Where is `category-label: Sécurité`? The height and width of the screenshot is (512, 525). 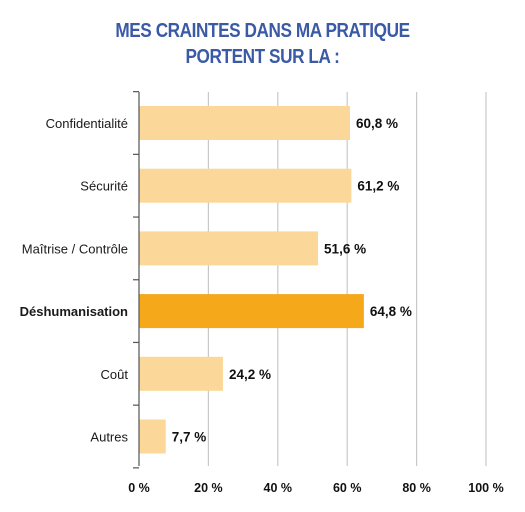
category-label: Sécurité is located at coordinates (104, 186).